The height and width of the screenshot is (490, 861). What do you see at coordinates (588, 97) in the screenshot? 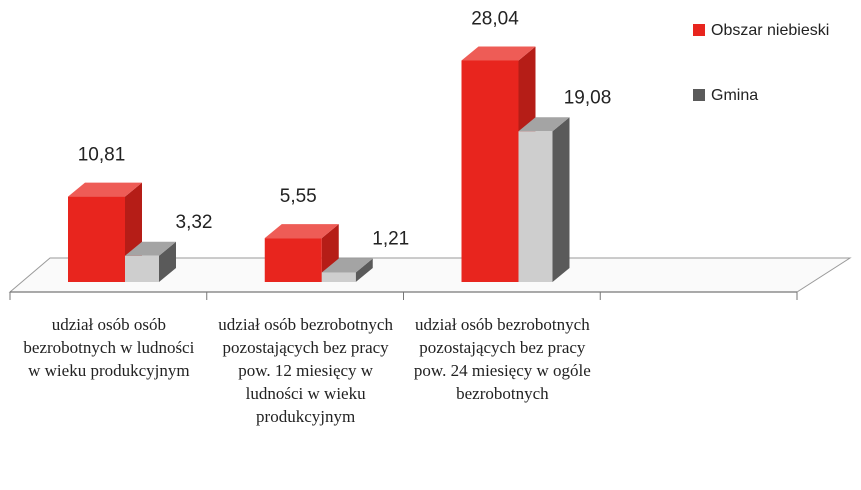
I see `value-label: 19,08` at bounding box center [588, 97].